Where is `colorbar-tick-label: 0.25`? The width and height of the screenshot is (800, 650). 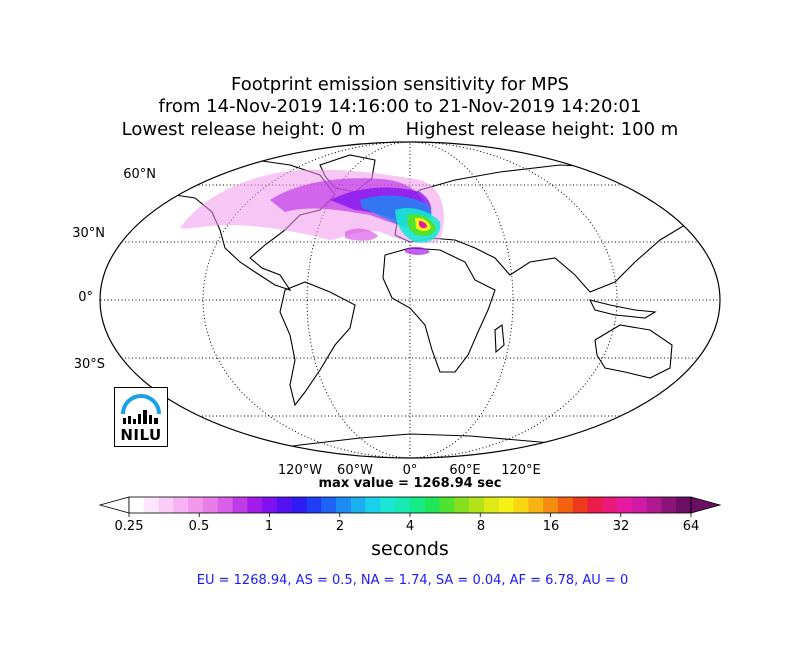
colorbar-tick-label: 0.25 is located at coordinates (129, 526).